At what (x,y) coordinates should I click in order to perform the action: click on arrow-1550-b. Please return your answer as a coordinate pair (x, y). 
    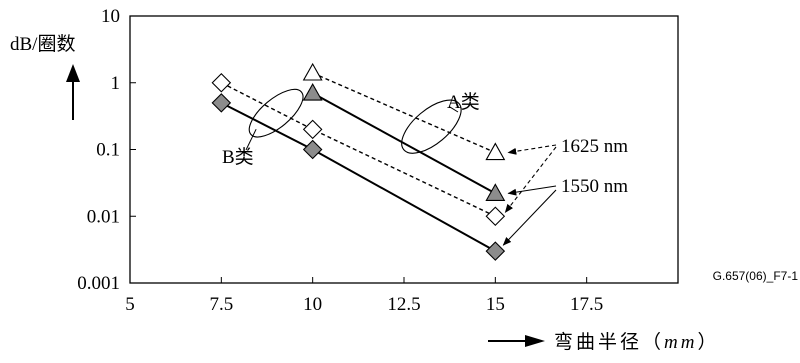
    Looking at the image, I should click on (529, 217).